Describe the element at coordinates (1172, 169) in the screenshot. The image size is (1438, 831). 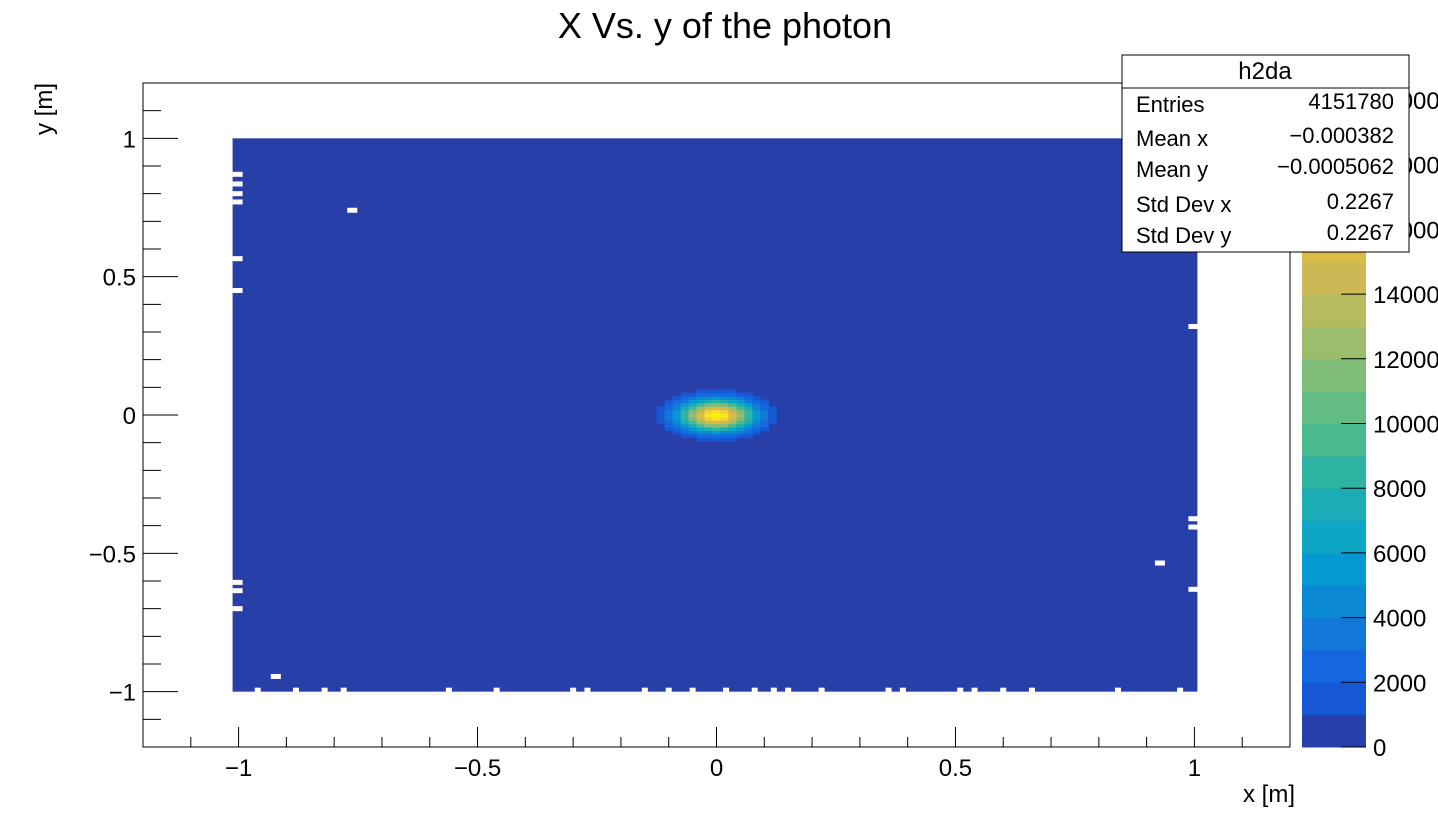
I see `stats-row-label: Mean y` at that location.